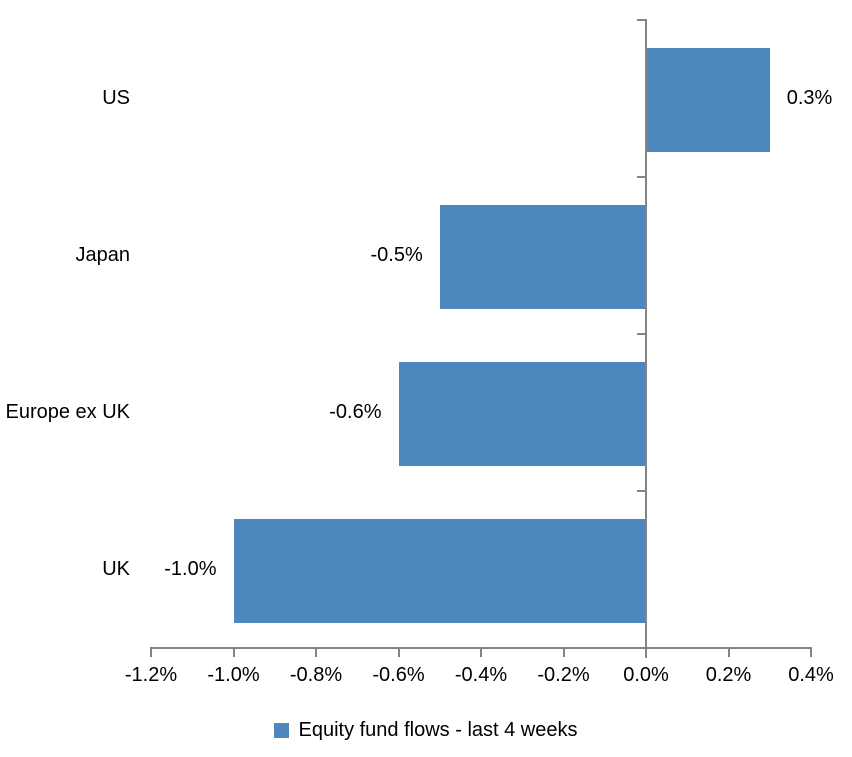 The height and width of the screenshot is (757, 852). I want to click on x-tick-label: -0.4%, so click(481, 675).